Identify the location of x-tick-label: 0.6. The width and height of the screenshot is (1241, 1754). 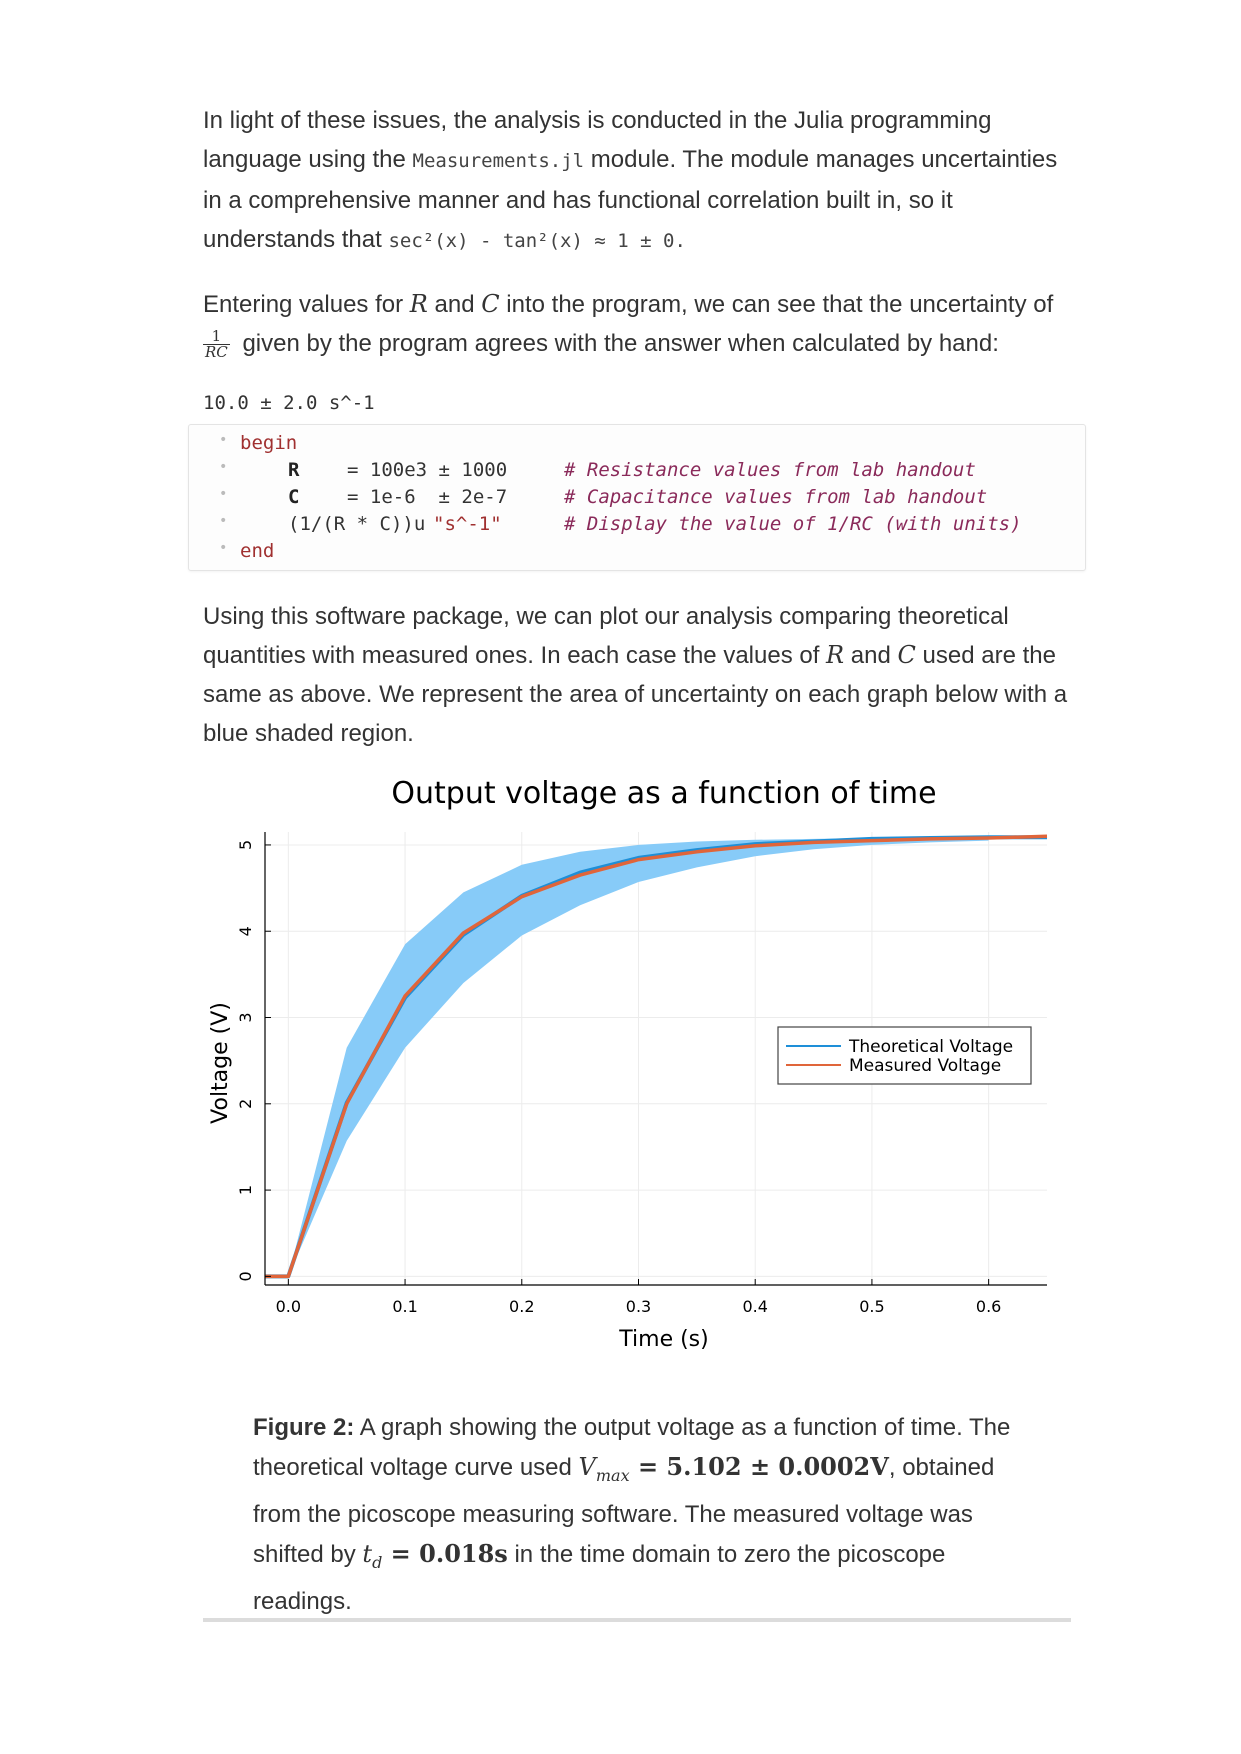
(988, 1306).